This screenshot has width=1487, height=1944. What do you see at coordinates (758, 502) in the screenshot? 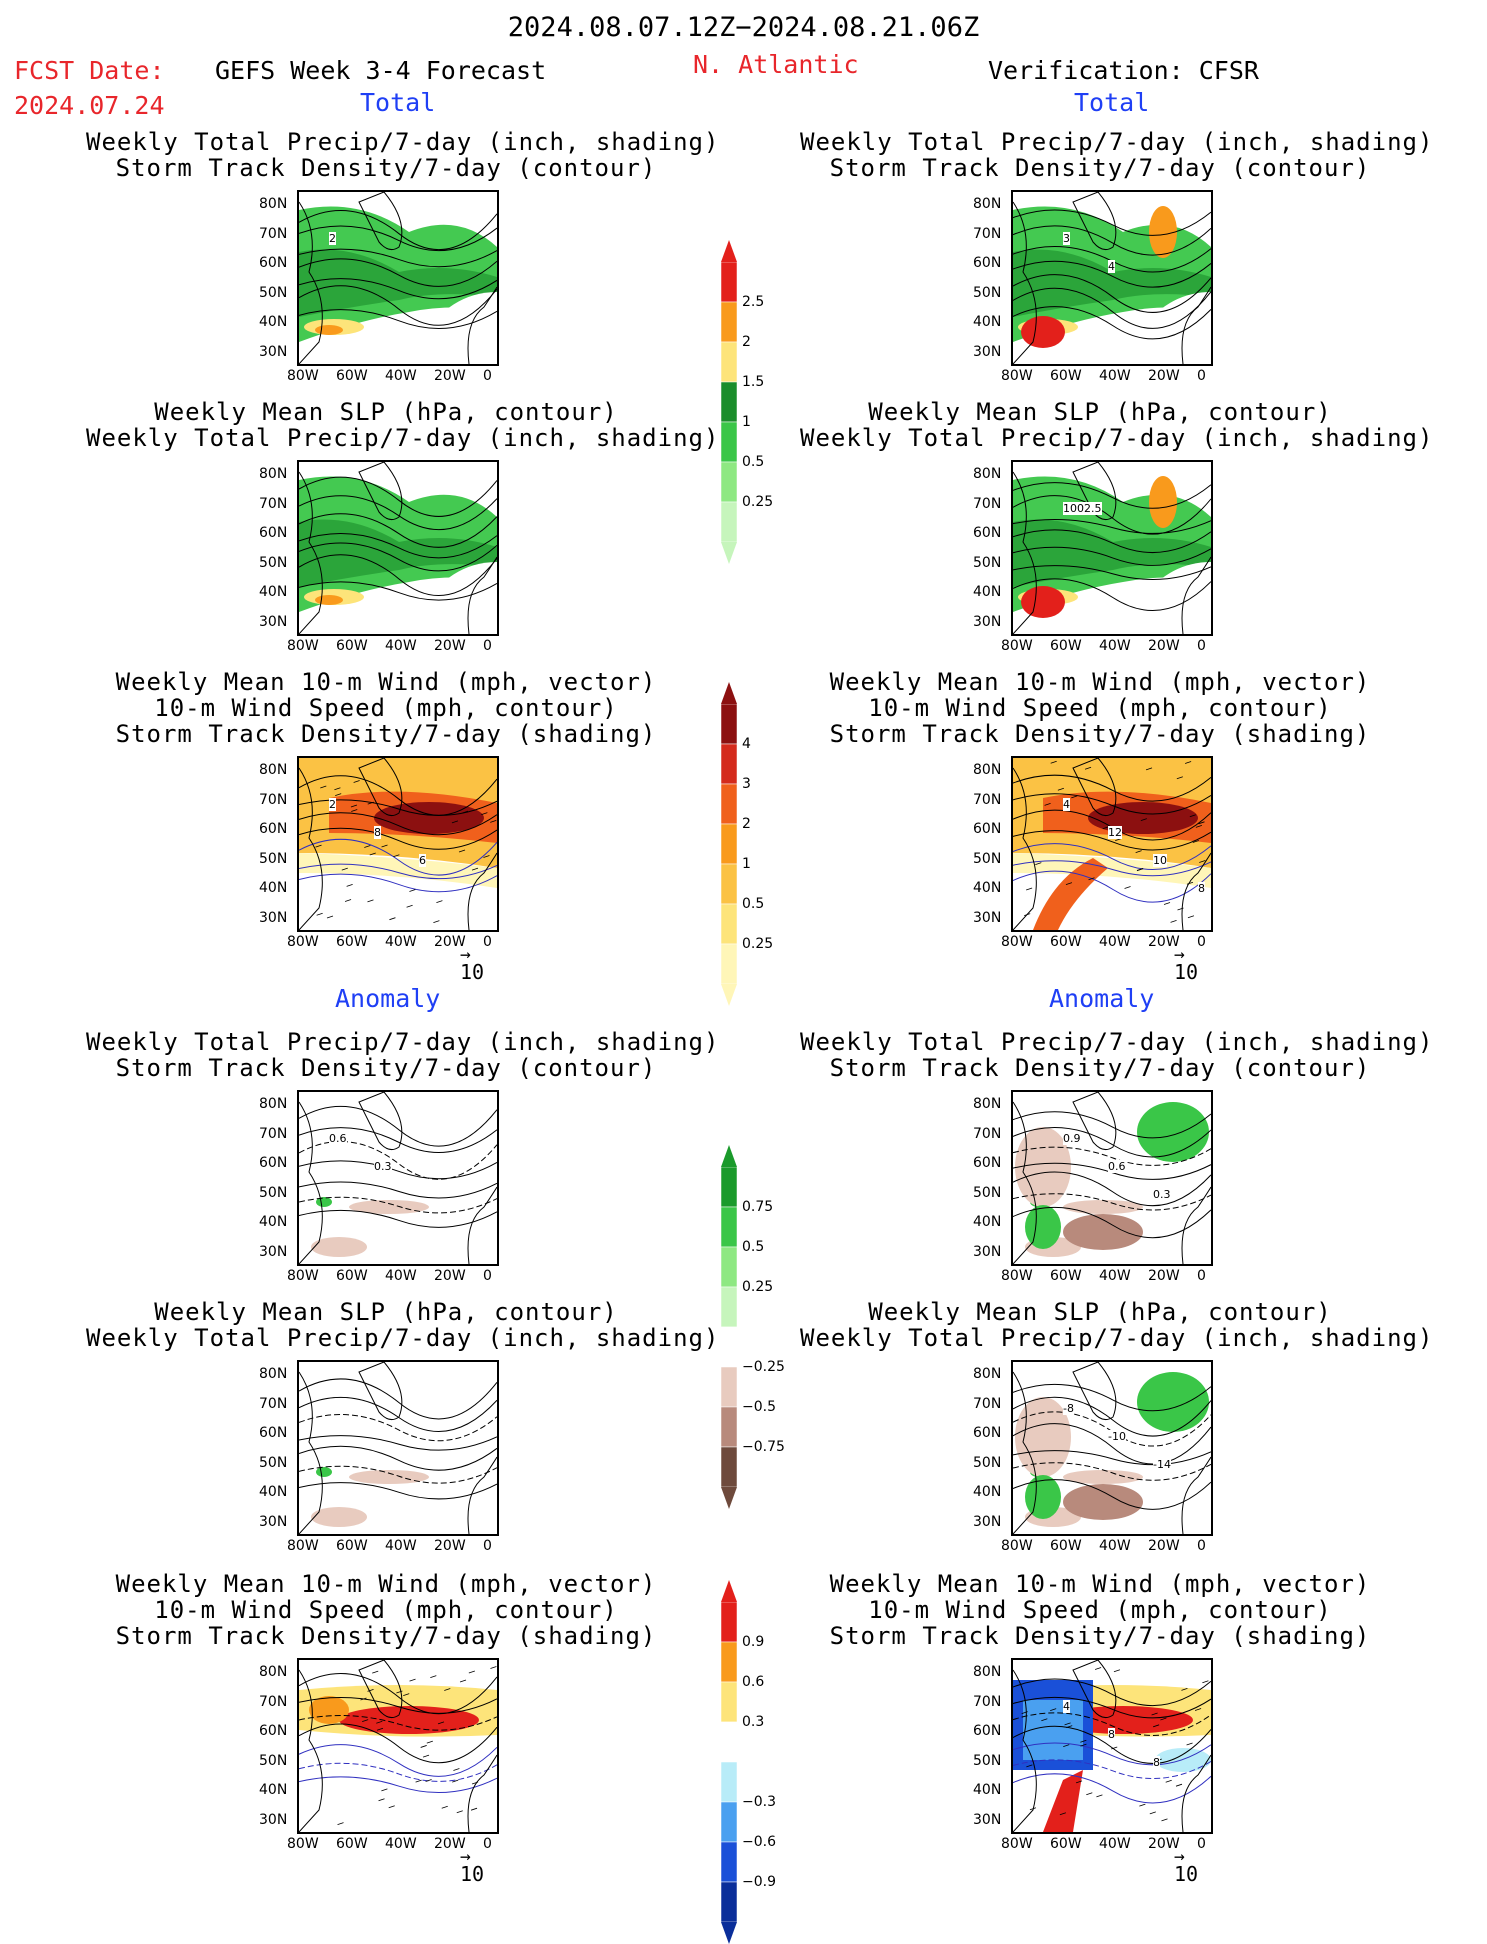
I see `colorbar-label: 0.25` at bounding box center [758, 502].